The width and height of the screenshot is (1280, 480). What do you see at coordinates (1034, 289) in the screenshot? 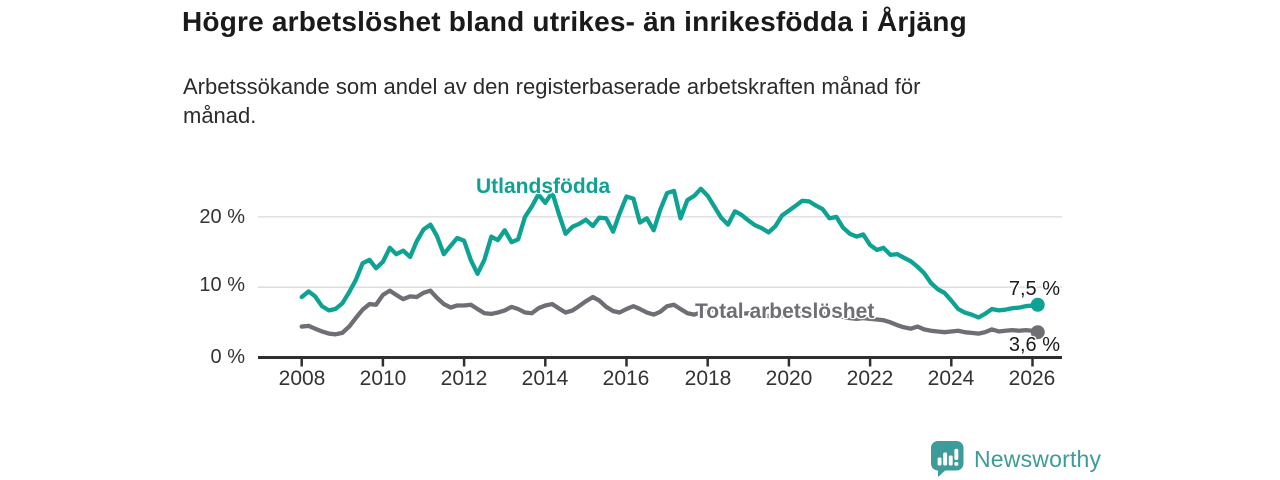
I see `end-value-utlandsfodda: 7,5 %` at bounding box center [1034, 289].